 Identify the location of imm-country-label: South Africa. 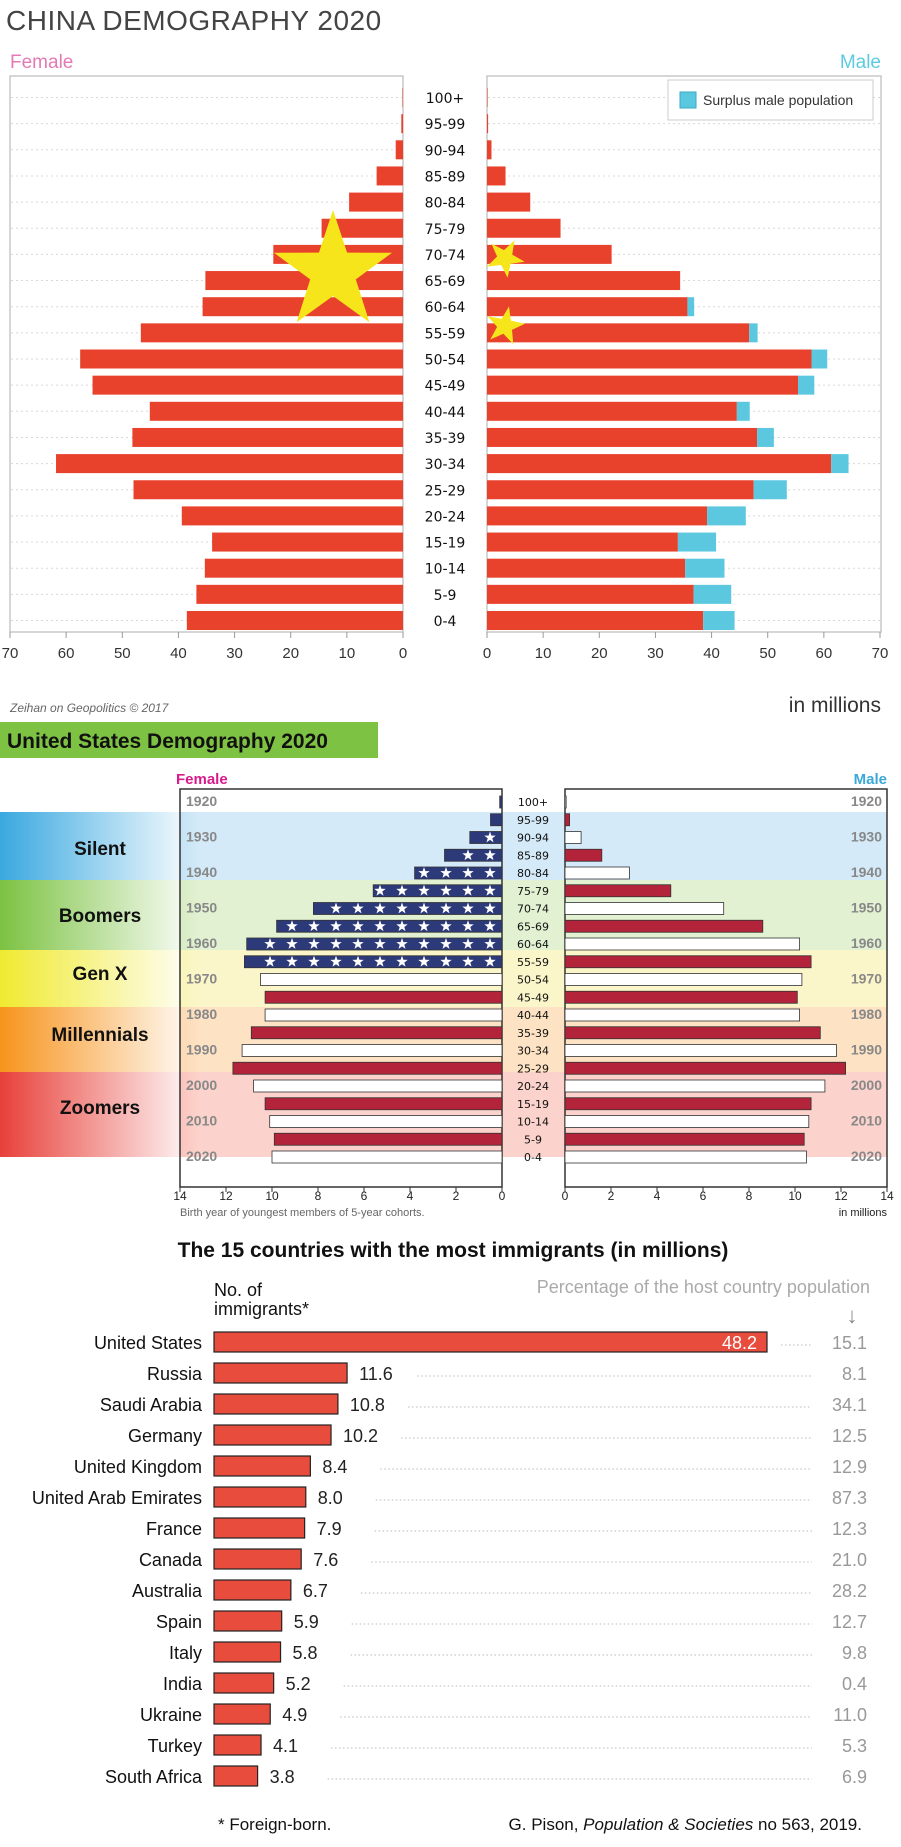
(154, 1777).